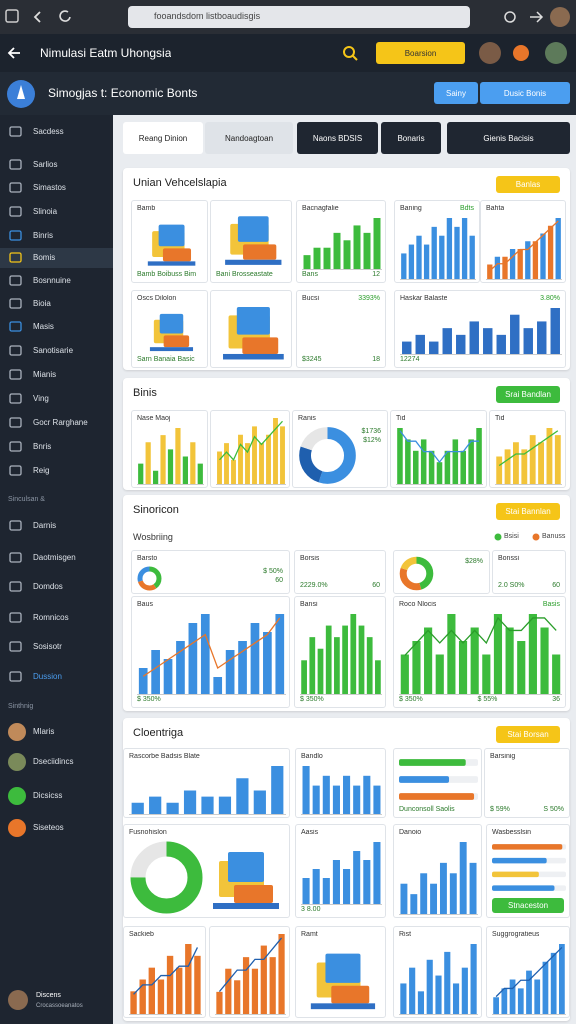  What do you see at coordinates (479, 699) in the screenshot?
I see `card-values: $ 350% $ 55% 36` at bounding box center [479, 699].